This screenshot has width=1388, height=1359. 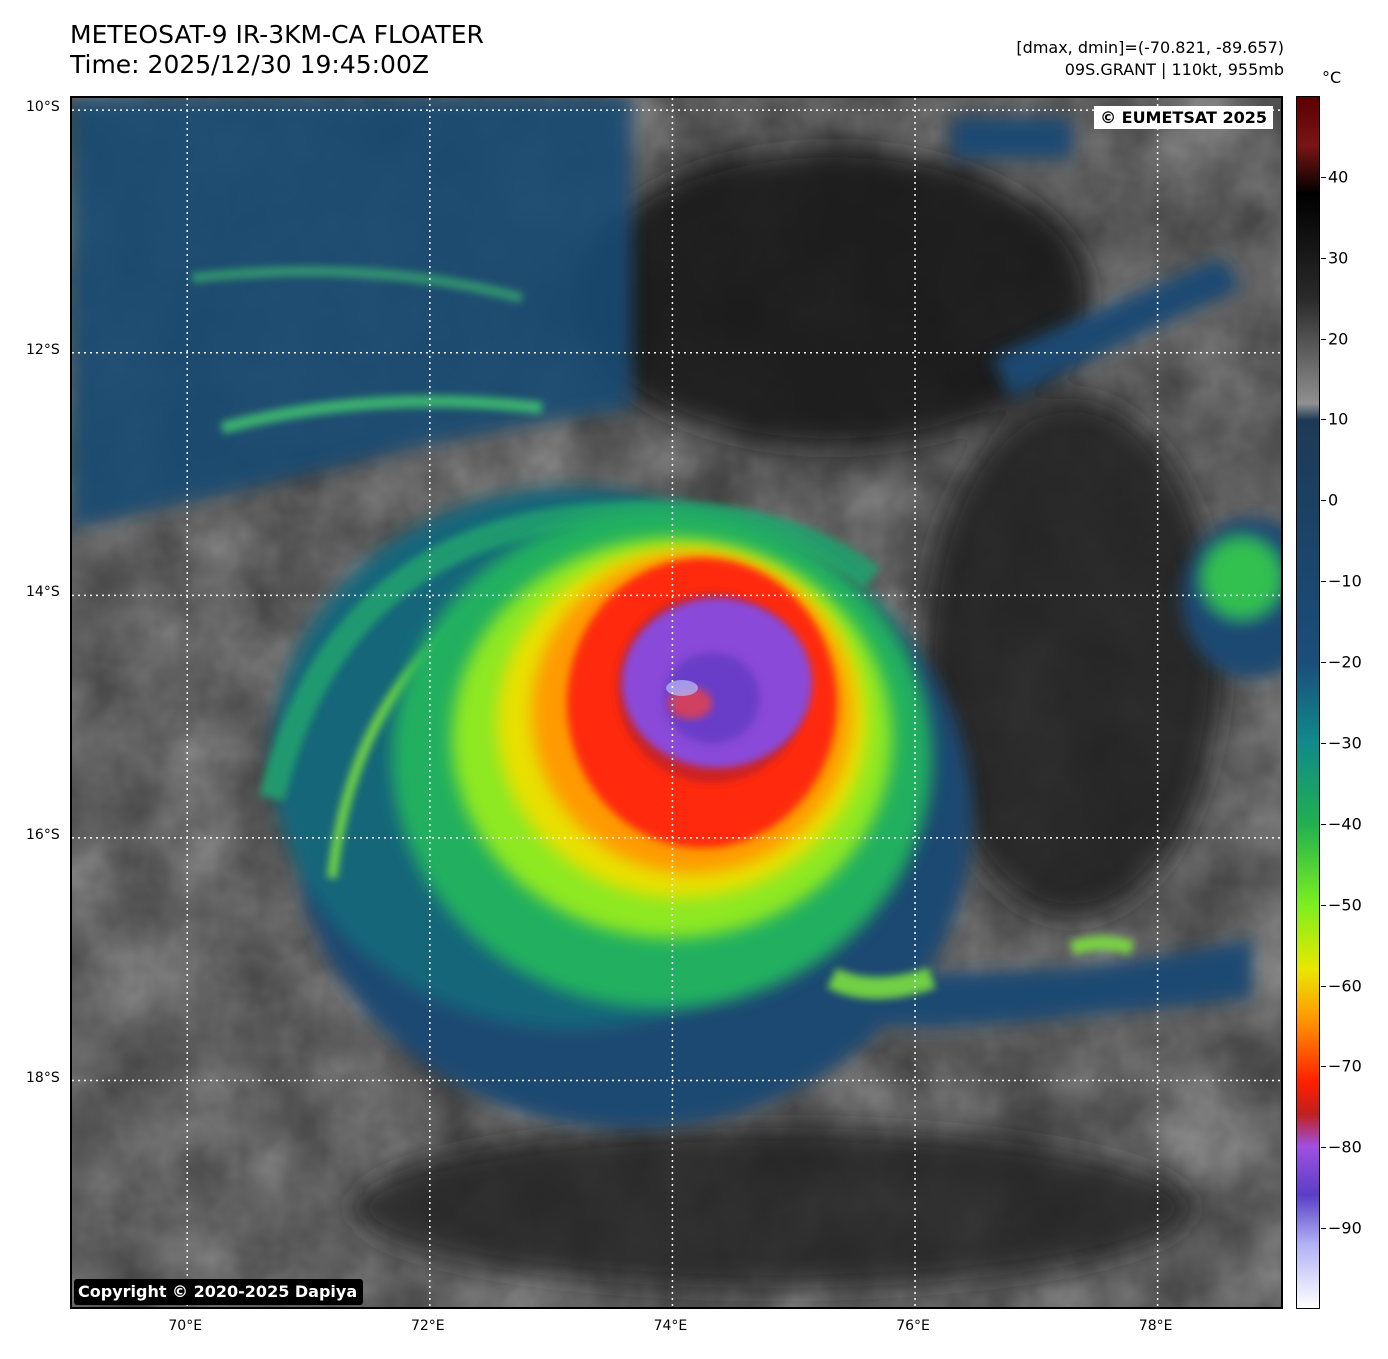 I want to click on range-text: [dmax, dmin]=(-70.821, -89.657), so click(x=1150, y=47).